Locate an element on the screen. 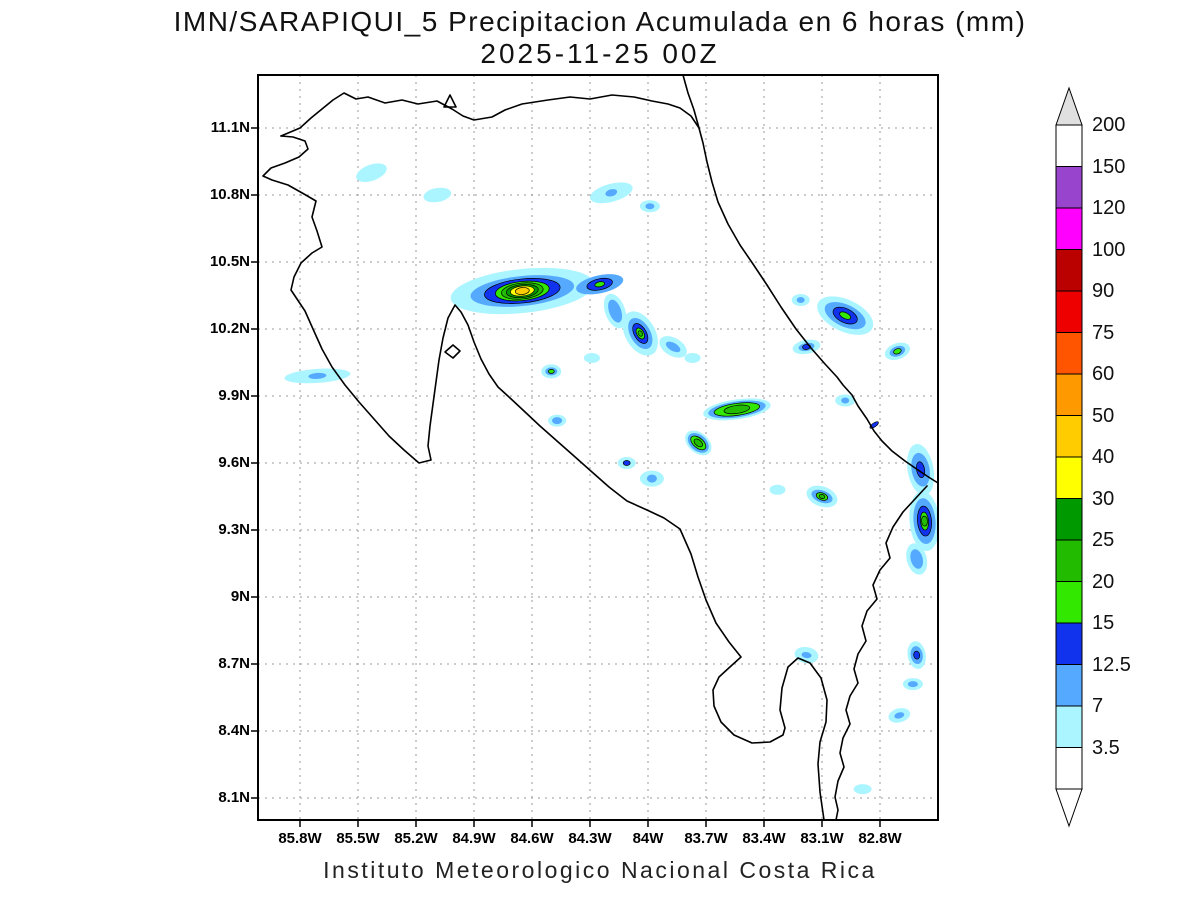 Image resolution: width=1200 pixels, height=900 pixels. x-tick-label: 82.8W is located at coordinates (880, 838).